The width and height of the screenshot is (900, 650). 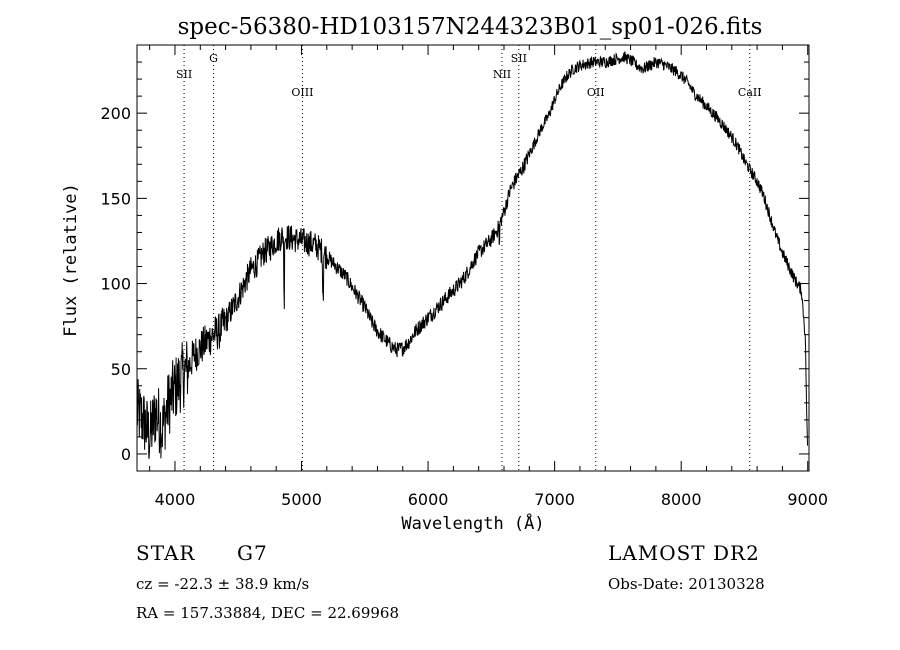 I want to click on coordinates: RA = 157.33884, DEC = 22.69968, so click(x=268, y=613).